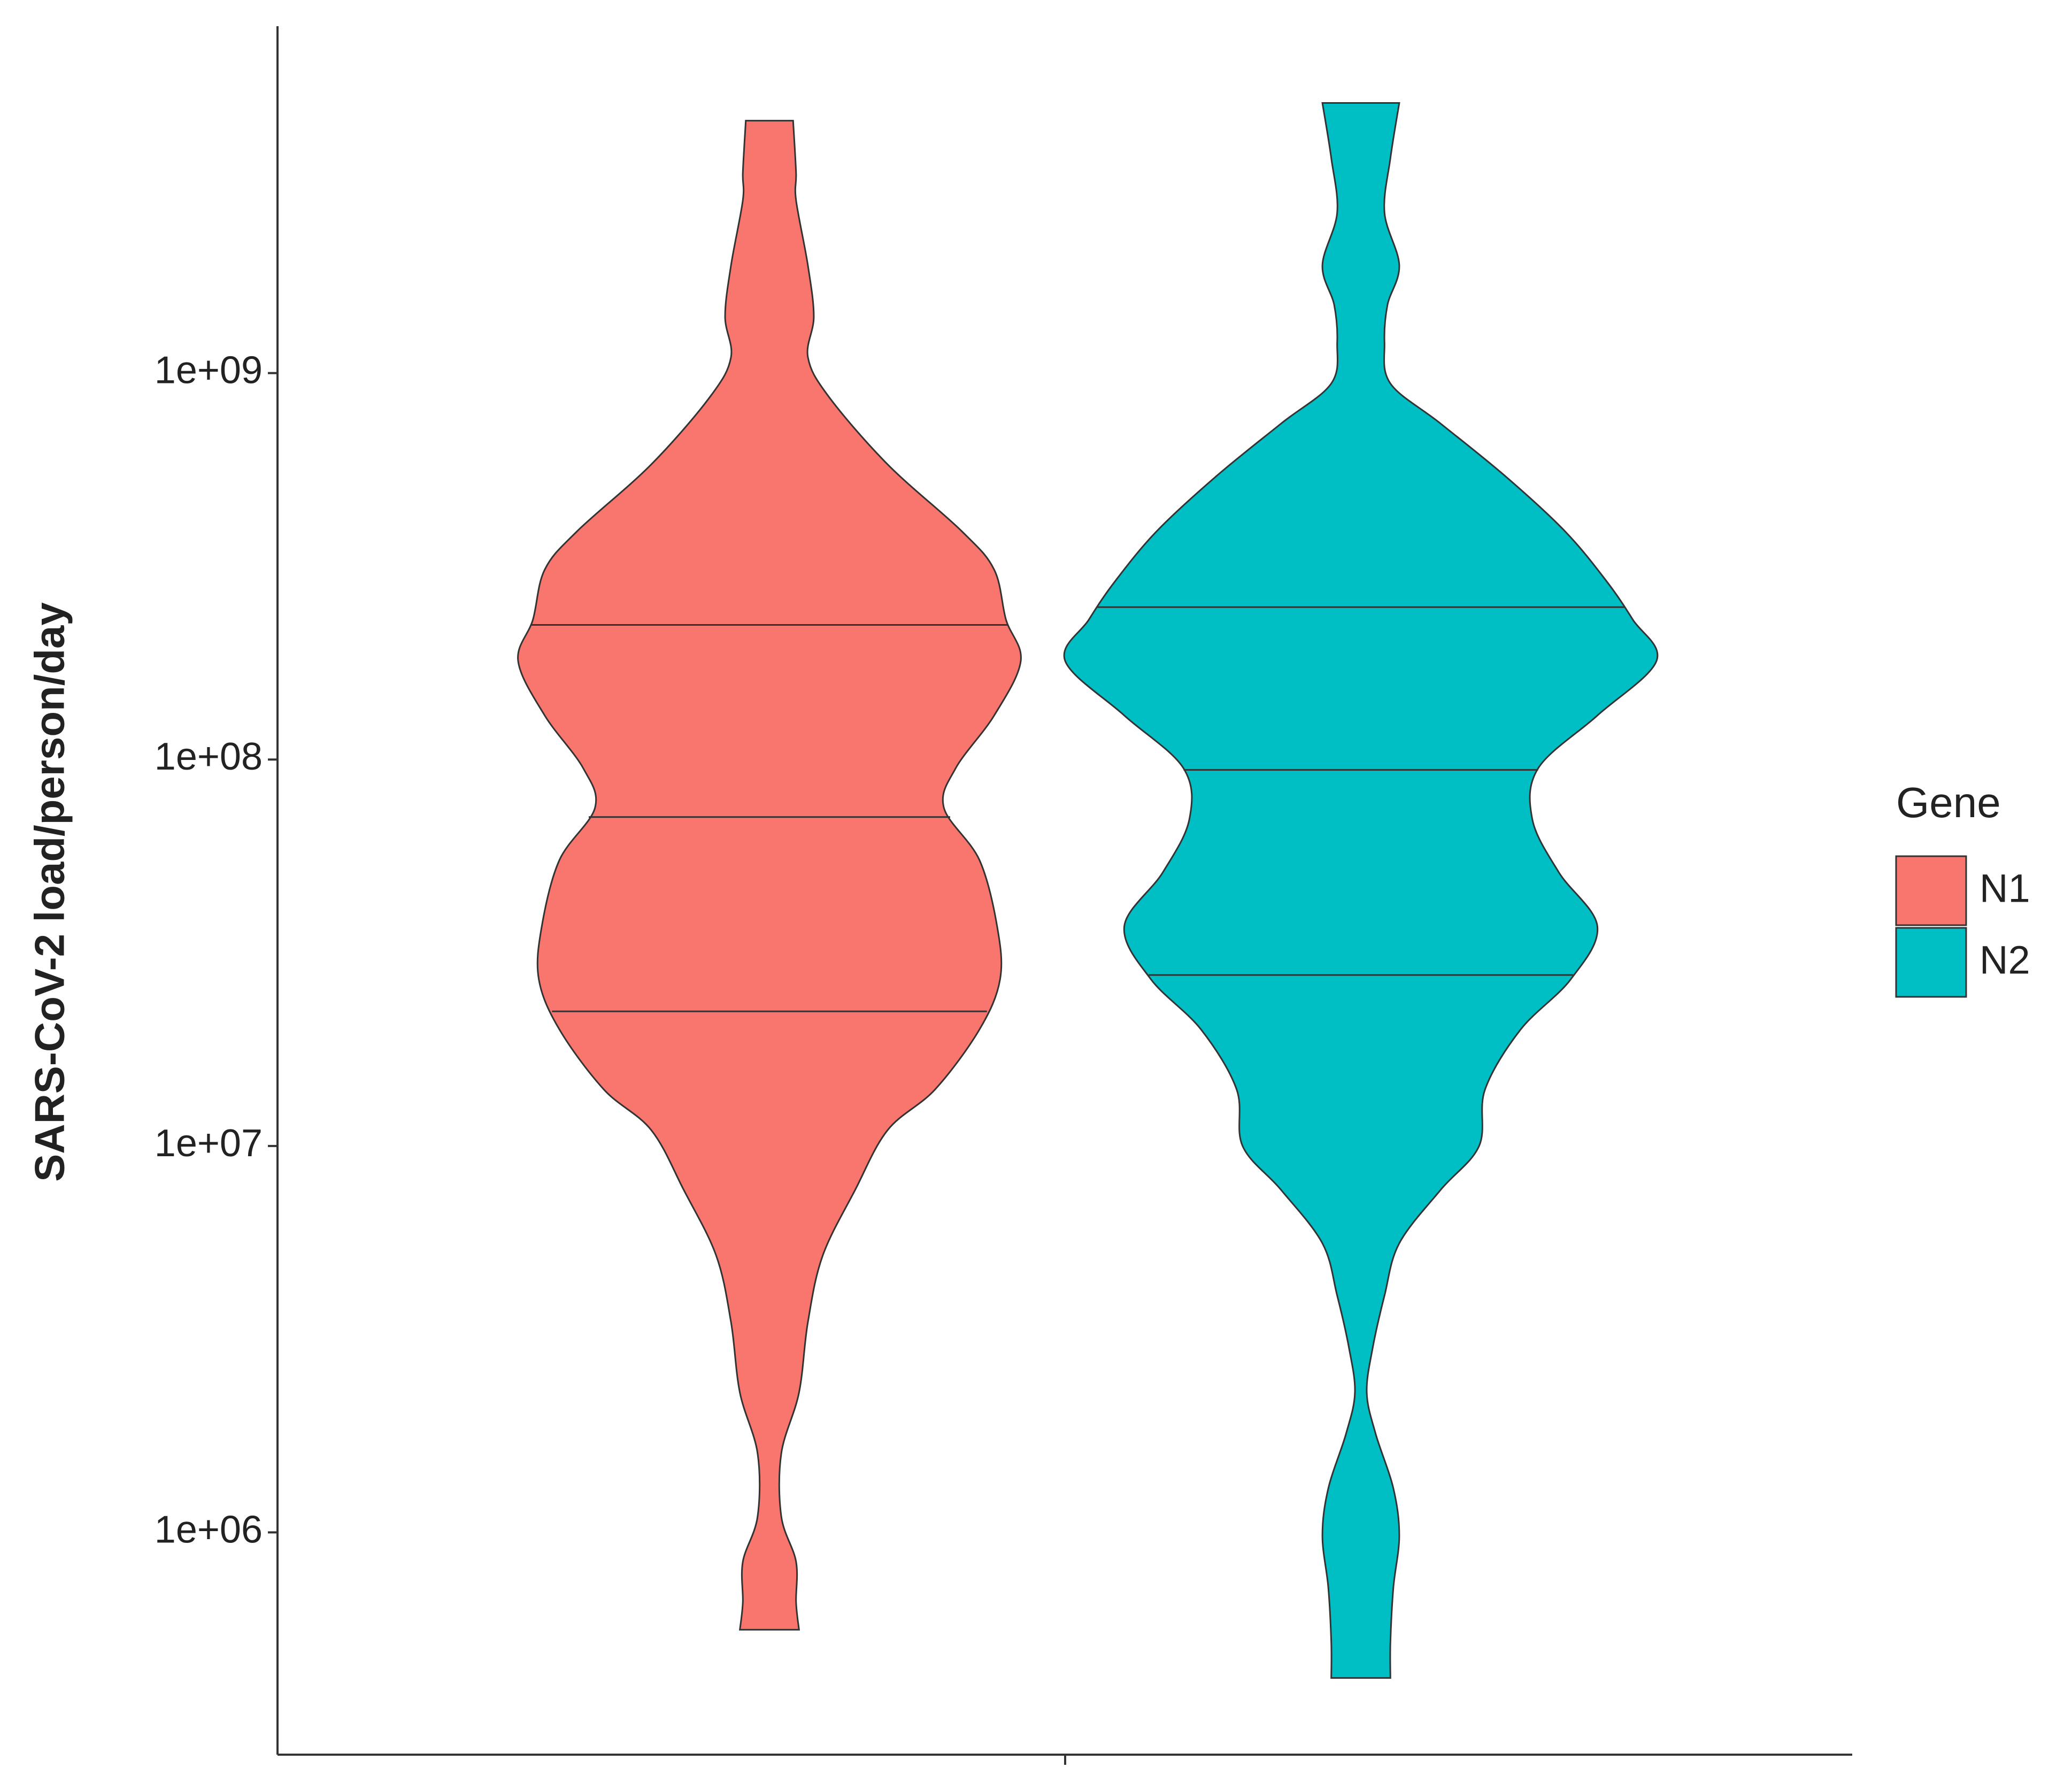 The height and width of the screenshot is (1783, 2072). I want to click on legend-label: N2, so click(2004, 960).